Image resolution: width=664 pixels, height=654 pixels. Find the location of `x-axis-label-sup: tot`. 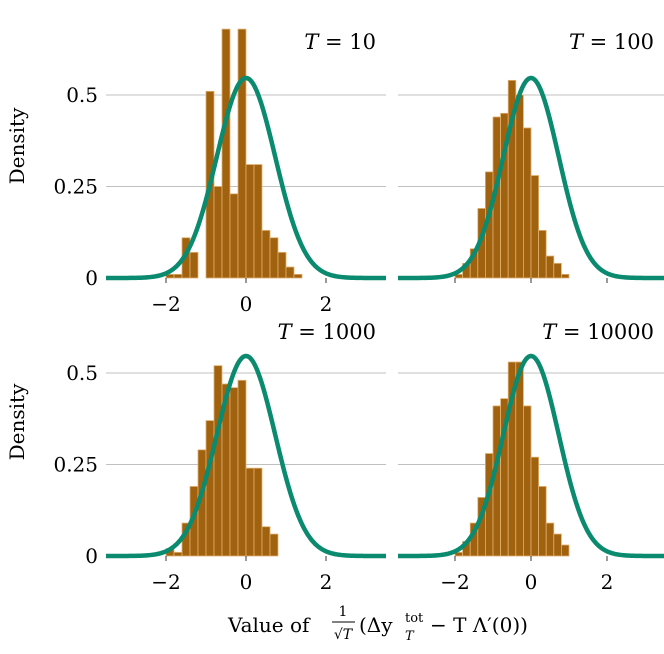

x-axis-label-sup: tot is located at coordinates (414, 618).